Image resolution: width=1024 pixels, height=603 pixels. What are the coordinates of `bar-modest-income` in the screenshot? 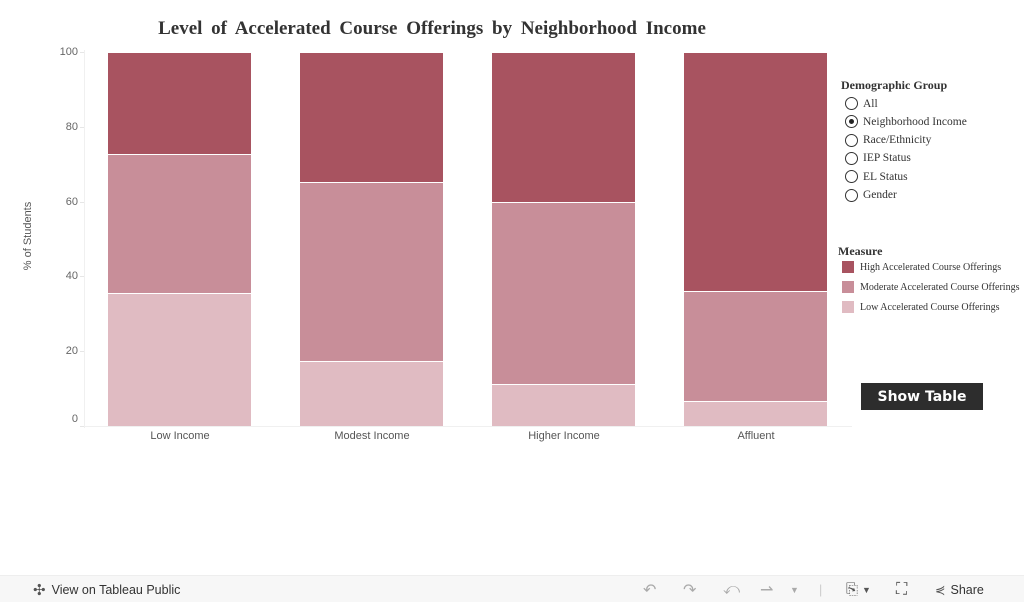 It's located at (371, 239).